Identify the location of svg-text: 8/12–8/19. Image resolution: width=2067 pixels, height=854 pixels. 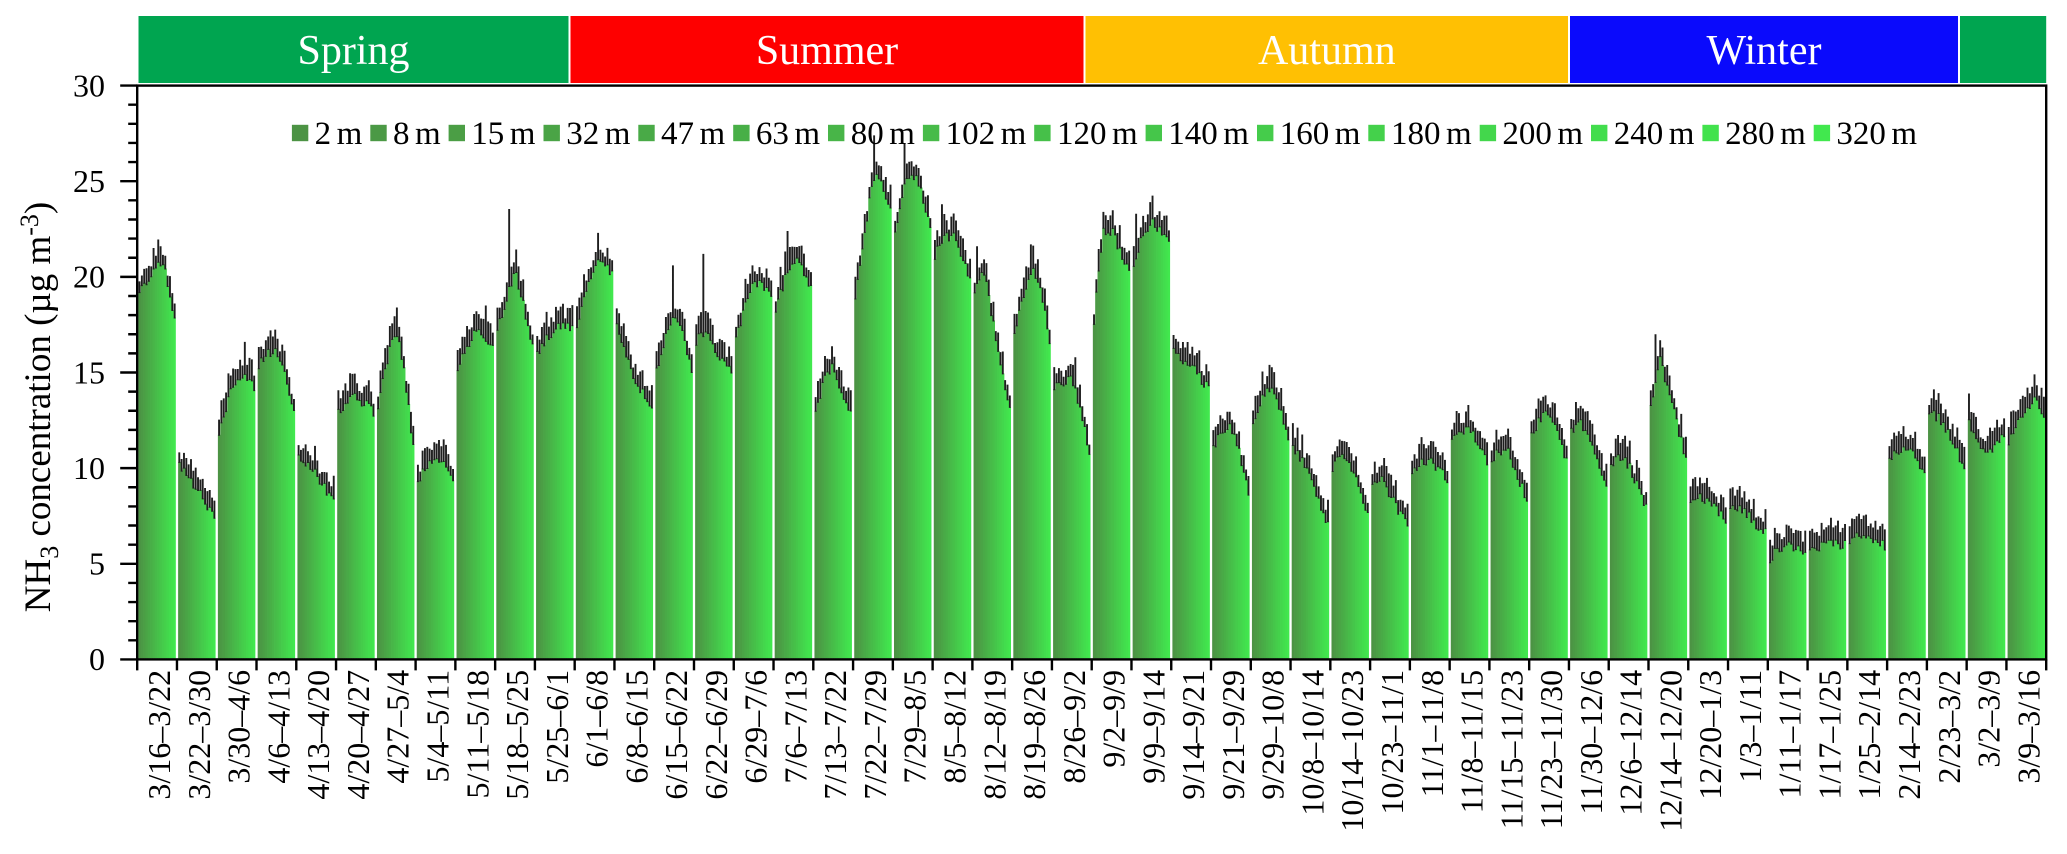
(994, 735).